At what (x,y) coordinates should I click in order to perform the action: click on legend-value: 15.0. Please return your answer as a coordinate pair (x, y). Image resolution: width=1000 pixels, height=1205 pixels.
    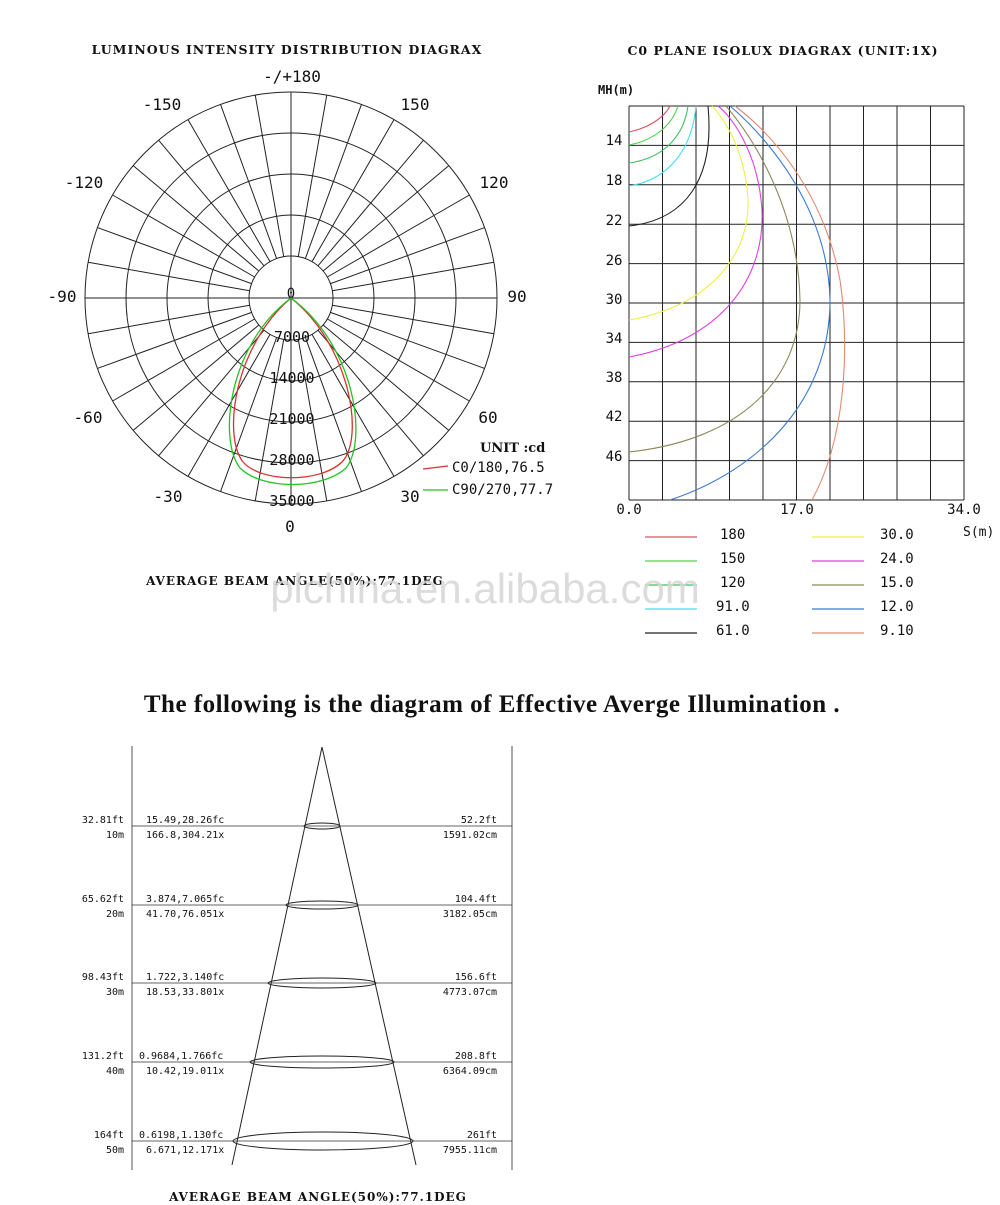
    Looking at the image, I should click on (897, 583).